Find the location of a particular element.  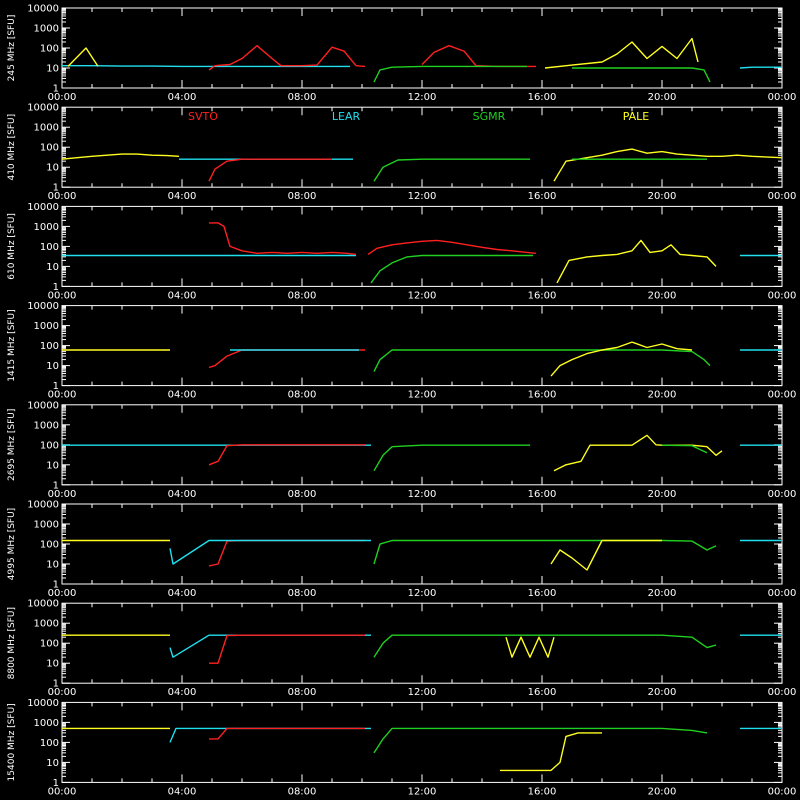

y-axis-label: 15400 MHz [SFU] is located at coordinates (12, 742).